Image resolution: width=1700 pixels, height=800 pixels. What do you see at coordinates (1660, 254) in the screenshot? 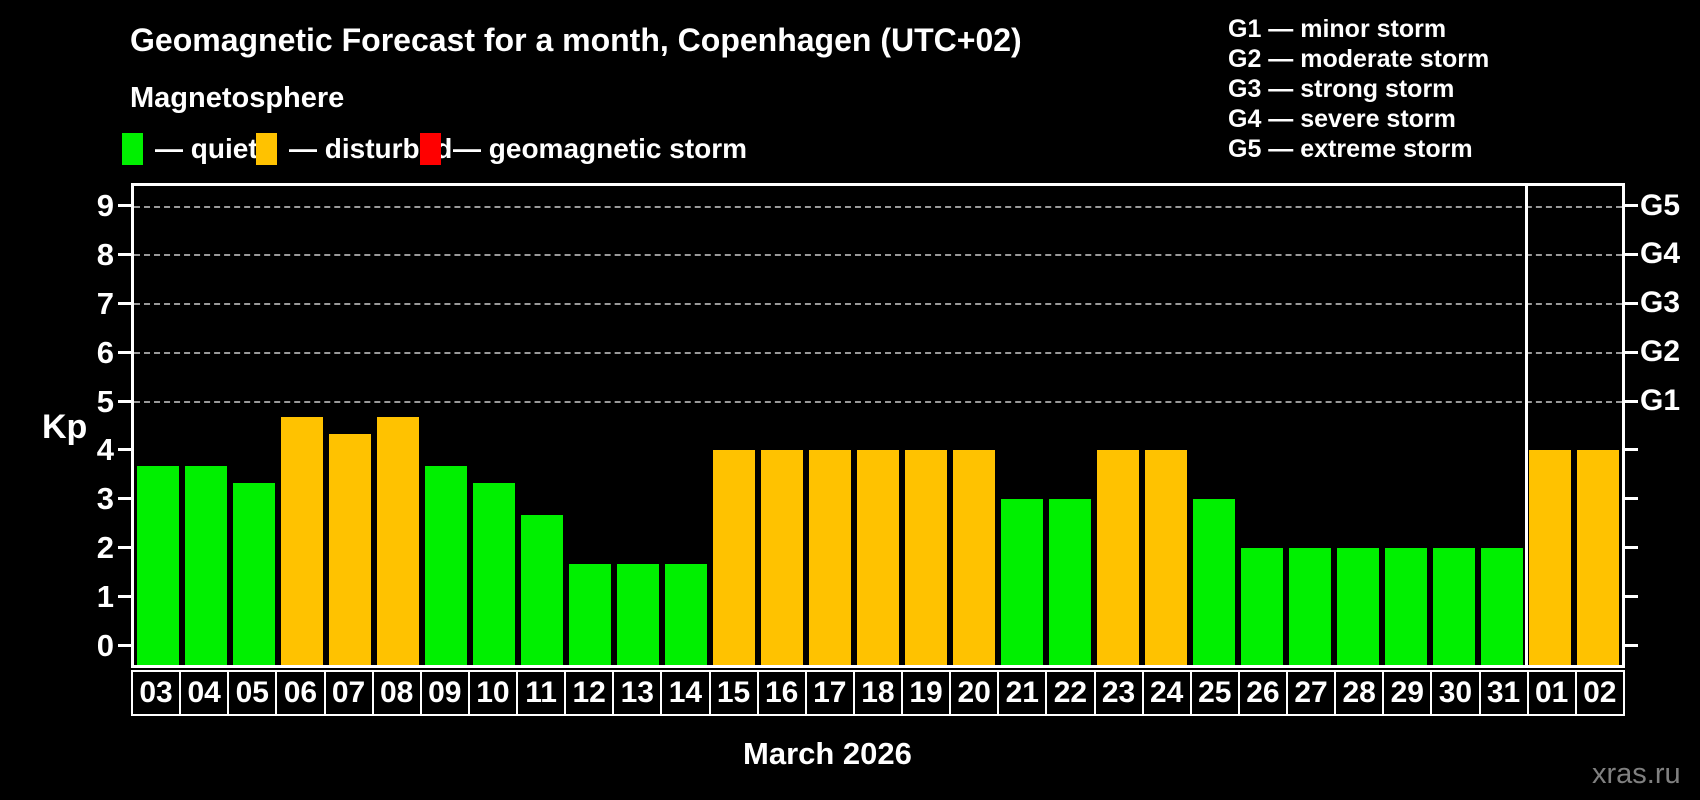
I see `g-scale-label-g4: G4` at bounding box center [1660, 254].